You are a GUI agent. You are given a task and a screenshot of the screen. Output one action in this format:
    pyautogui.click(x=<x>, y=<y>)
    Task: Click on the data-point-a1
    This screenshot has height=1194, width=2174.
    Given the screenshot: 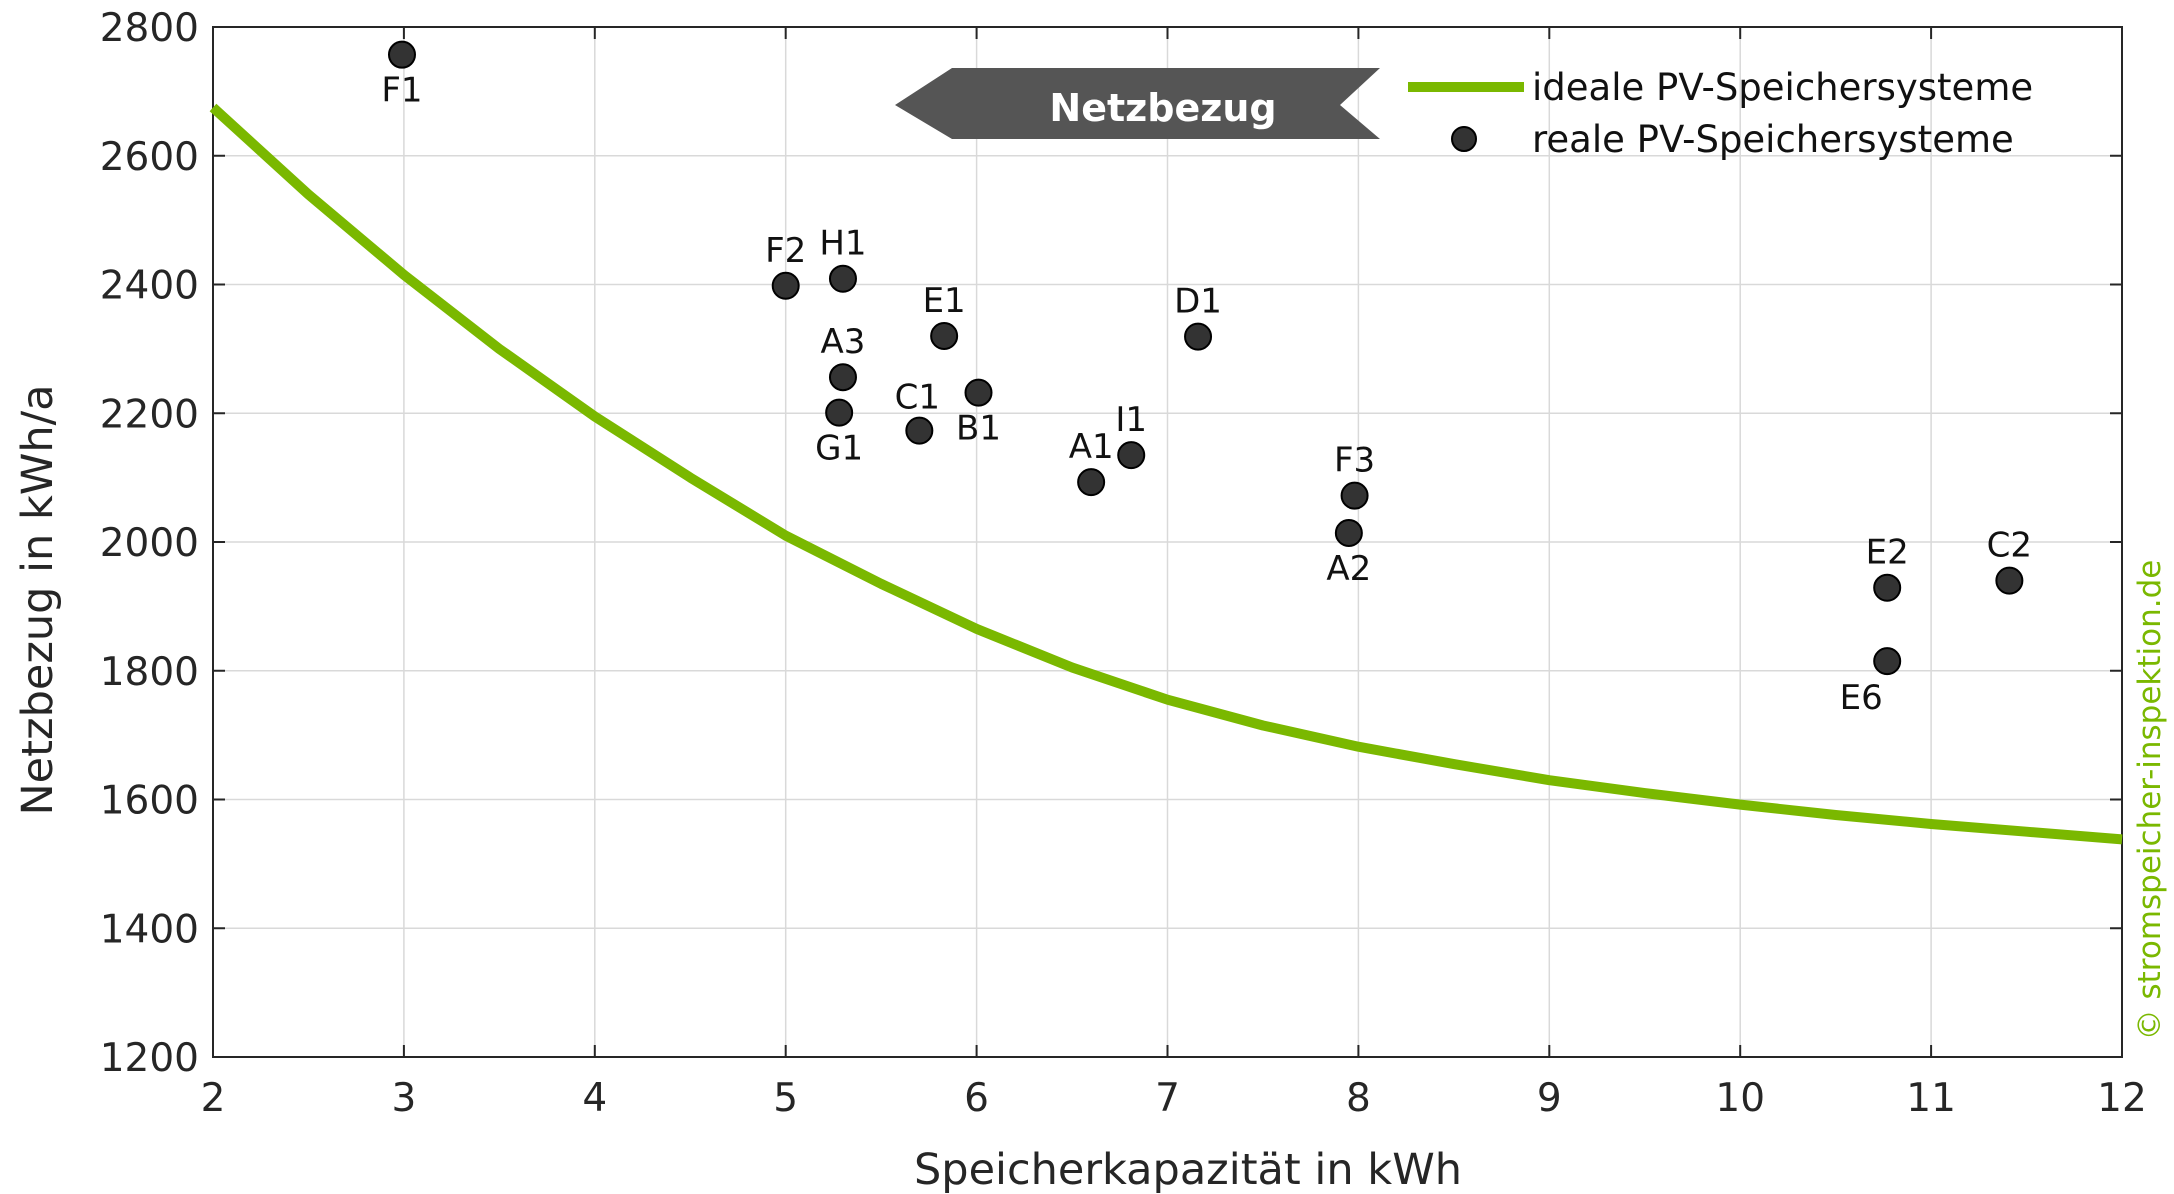 What is the action you would take?
    pyautogui.click(x=1091, y=482)
    